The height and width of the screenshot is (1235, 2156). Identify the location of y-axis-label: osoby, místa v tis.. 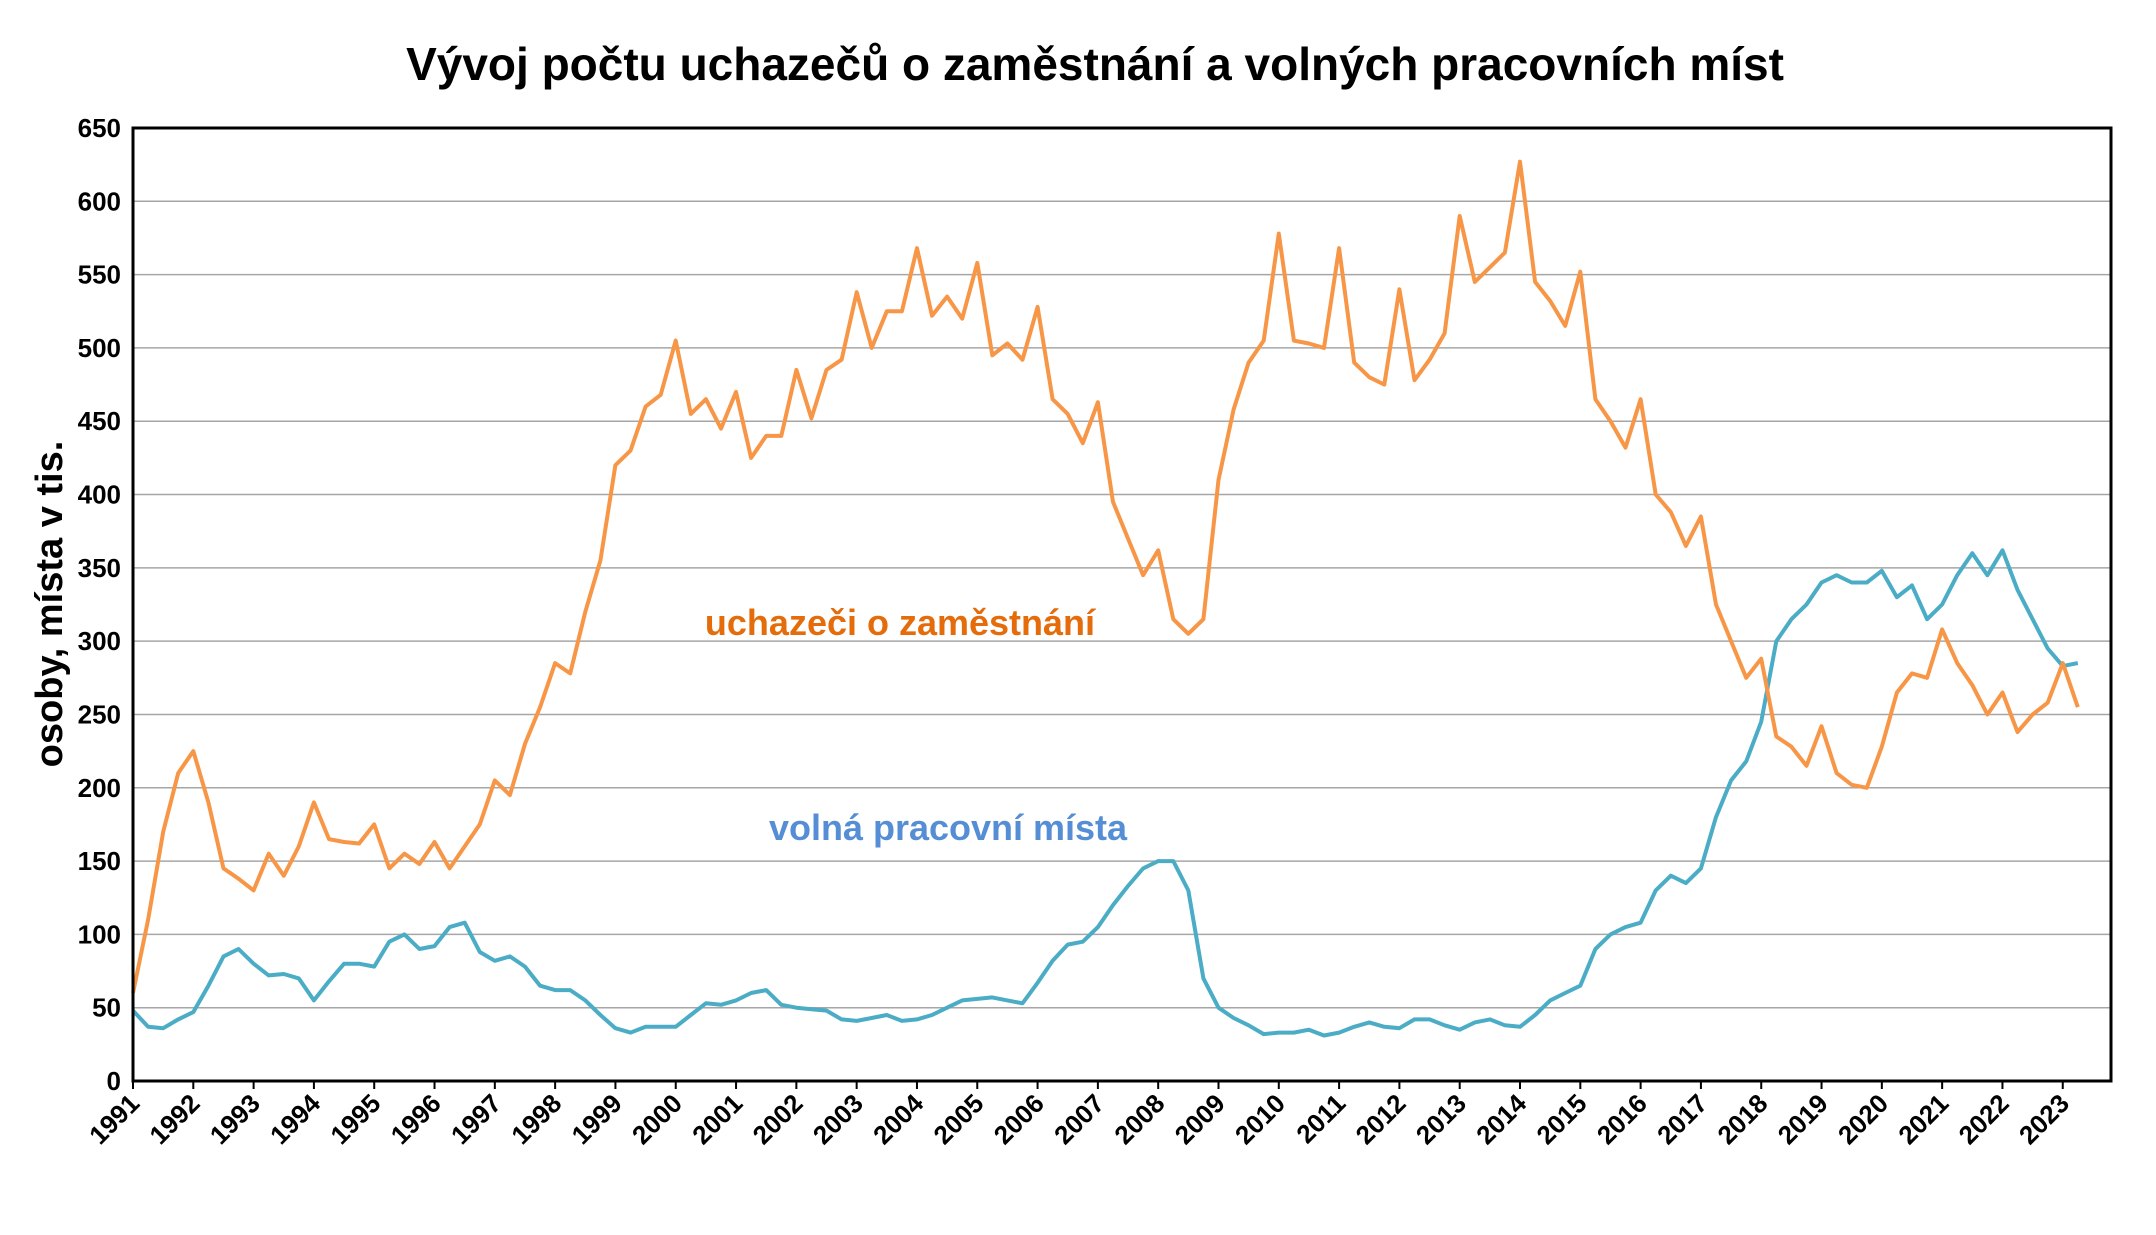
(50, 604).